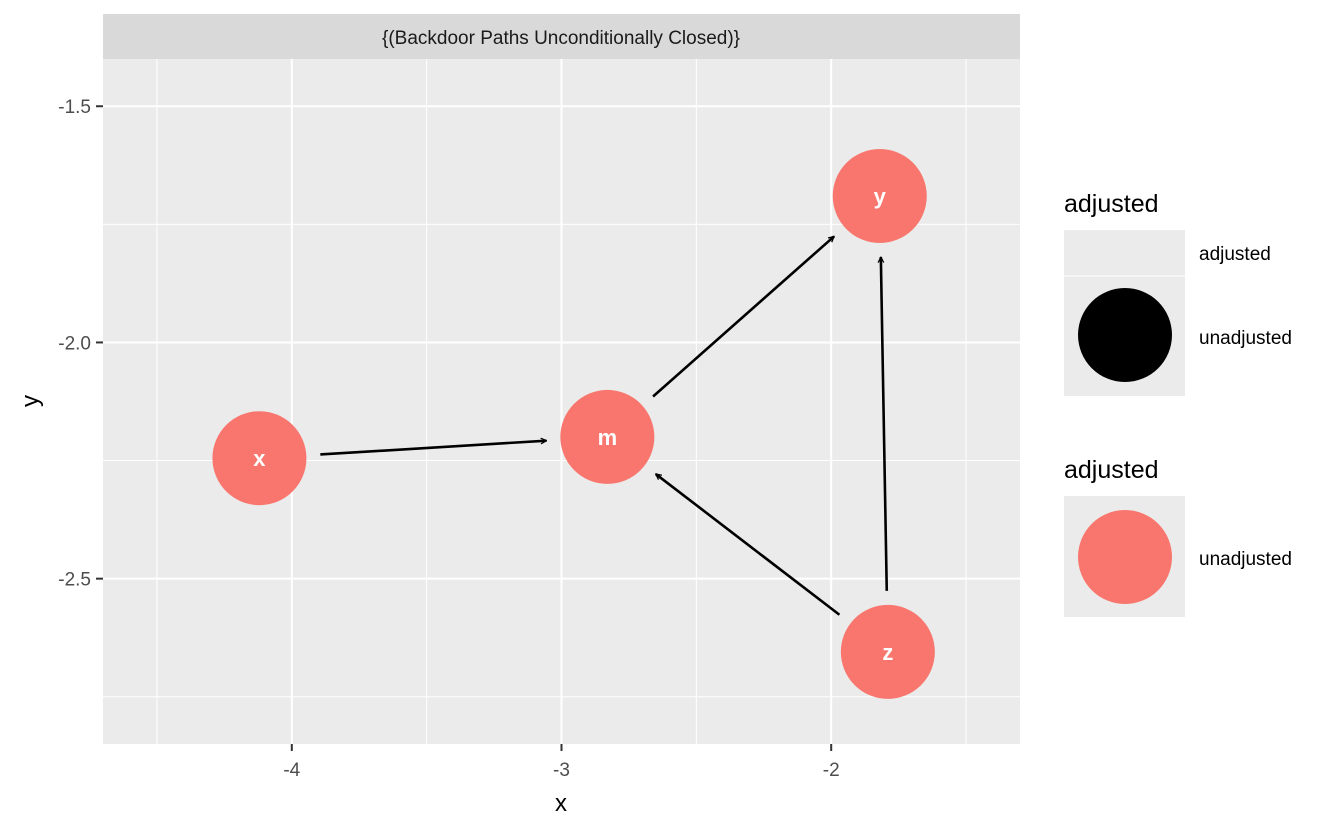 The width and height of the screenshot is (1344, 830). Describe the element at coordinates (1245, 559) in the screenshot. I see `legend-2-entry-unadjusted-label: unadjusted` at that location.